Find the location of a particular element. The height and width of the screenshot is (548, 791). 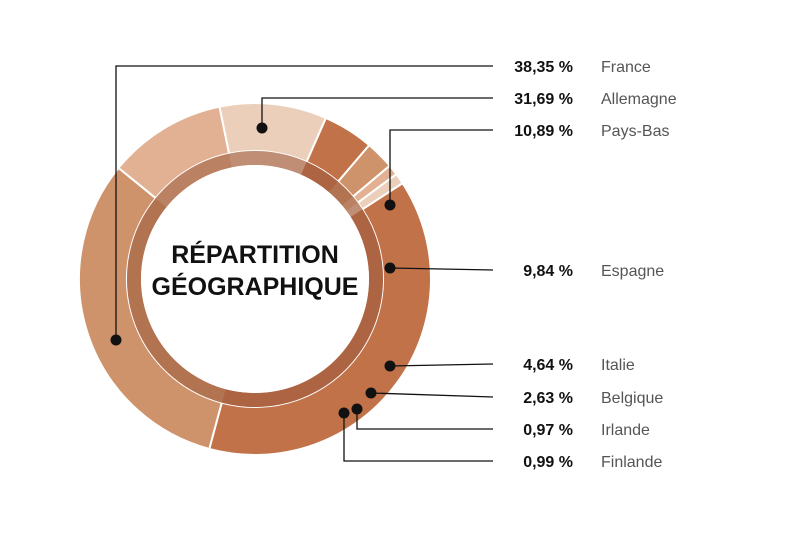

leader-dot-italie is located at coordinates (390, 366).